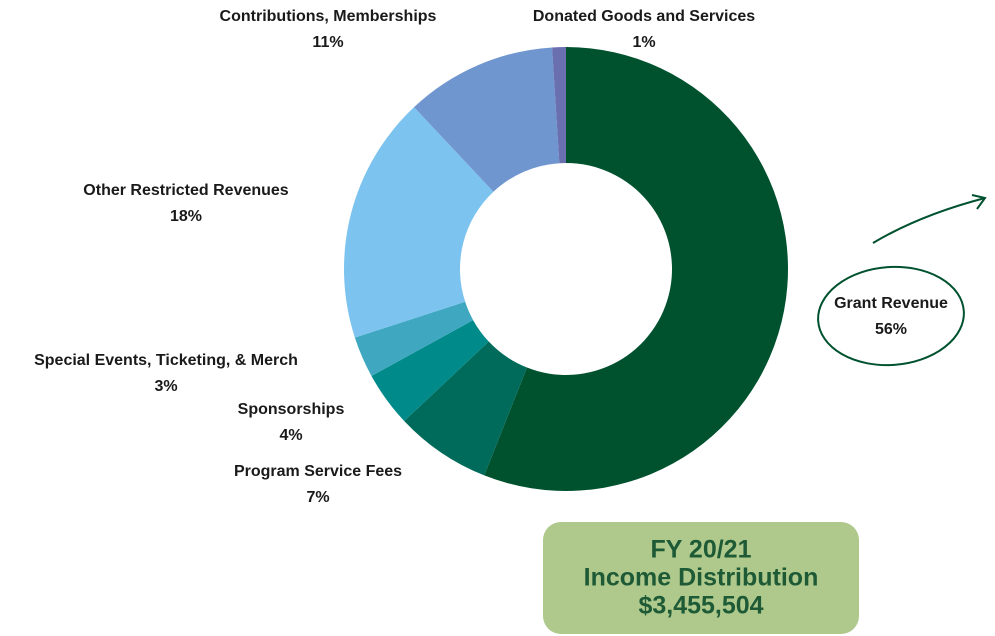 The image size is (995, 636). Describe the element at coordinates (186, 190) in the screenshot. I see `slice-label: Other Restricted Revenues` at that location.